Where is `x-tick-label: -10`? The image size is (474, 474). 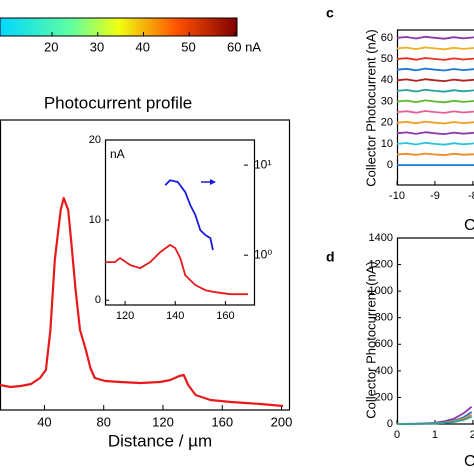
x-tick-label: -10 is located at coordinates (397, 196).